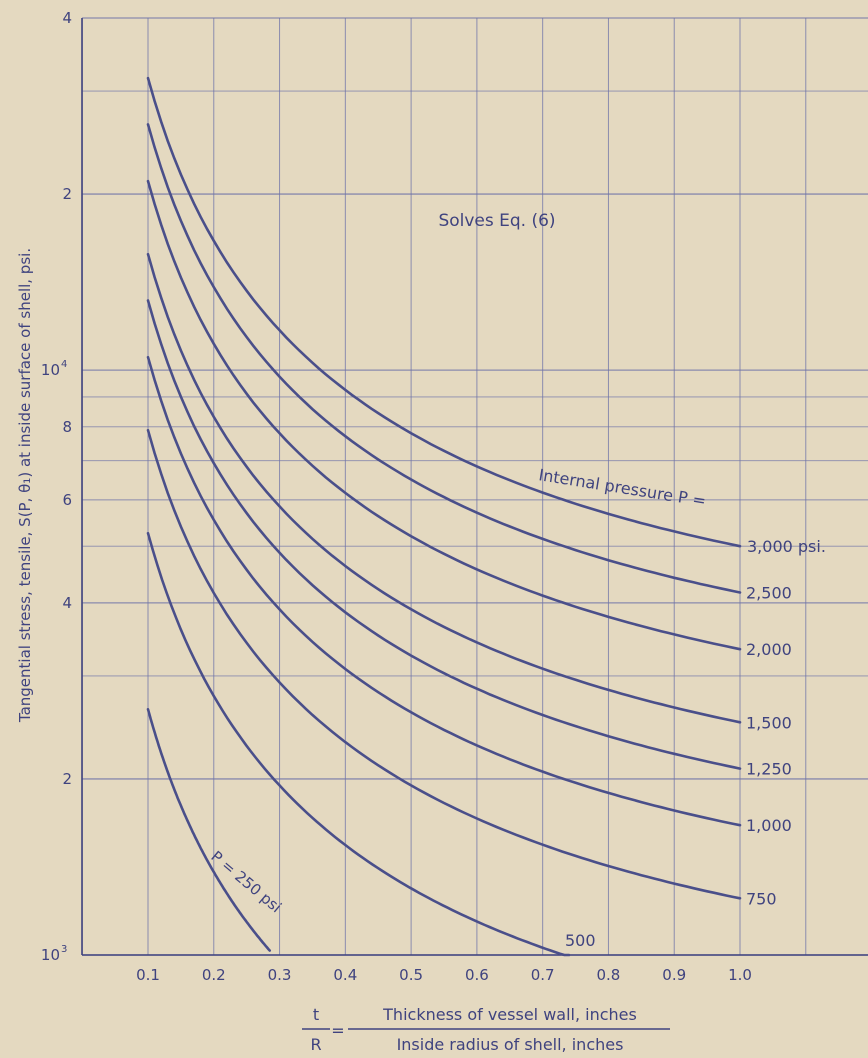 This screenshot has height=1058, width=868. What do you see at coordinates (786, 546) in the screenshot?
I see `series-label: 3,000 psi.` at bounding box center [786, 546].